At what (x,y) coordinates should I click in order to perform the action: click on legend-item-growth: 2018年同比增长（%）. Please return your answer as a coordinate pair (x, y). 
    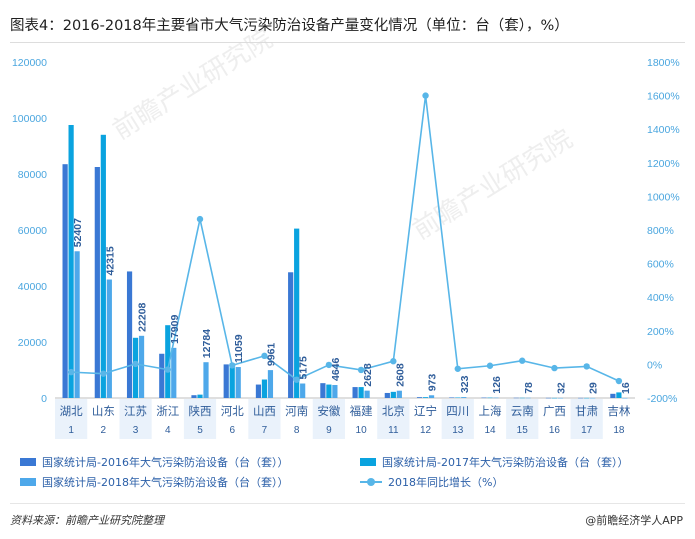
    Looking at the image, I should click on (431, 482).